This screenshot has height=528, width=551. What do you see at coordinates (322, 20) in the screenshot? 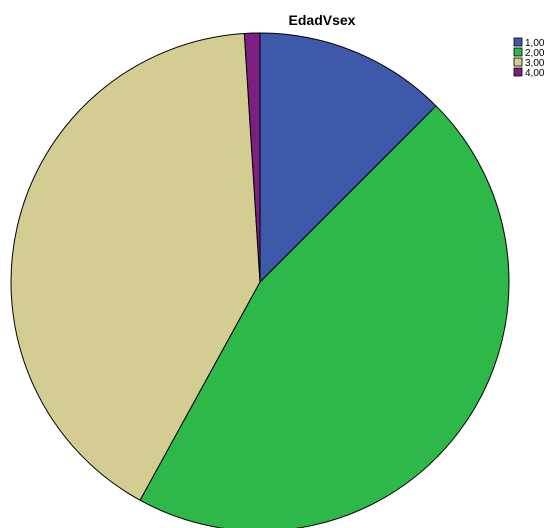
I see `chart-title: EdadVsex` at bounding box center [322, 20].